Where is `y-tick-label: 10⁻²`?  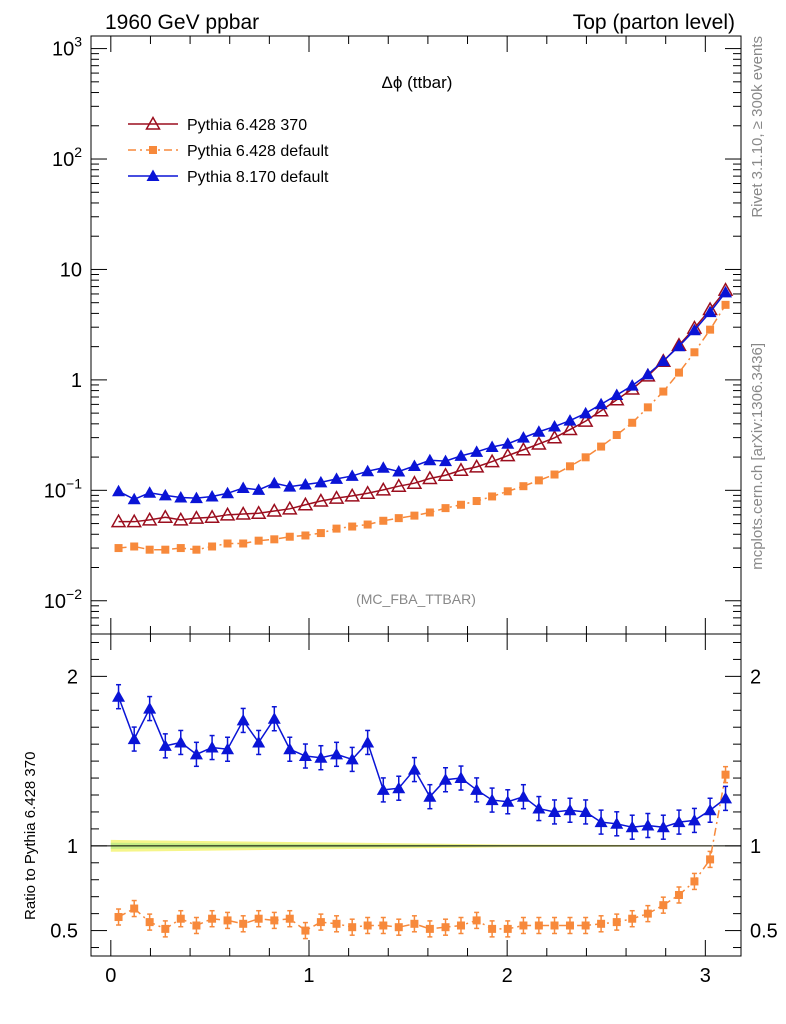
y-tick-label: 10⁻² is located at coordinates (63, 599).